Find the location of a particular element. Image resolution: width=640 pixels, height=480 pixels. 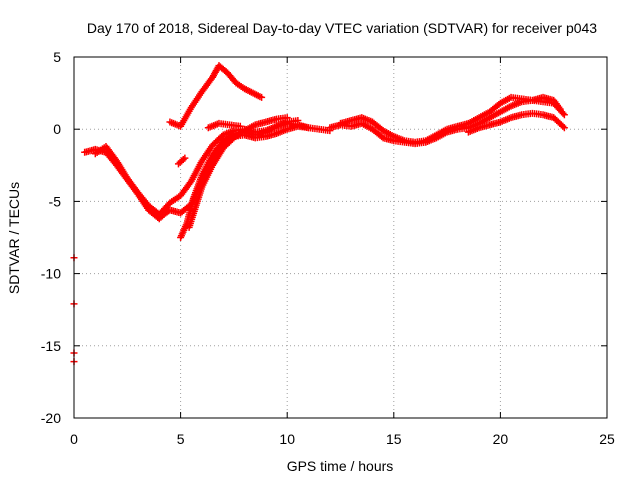

y-tick-label: -5 is located at coordinates (55, 201).